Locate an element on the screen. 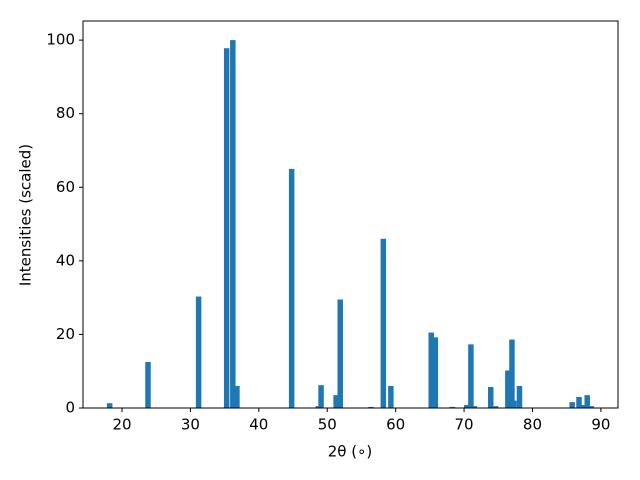 This screenshot has width=640, height=480. x-tick-label: 40 is located at coordinates (258, 425).